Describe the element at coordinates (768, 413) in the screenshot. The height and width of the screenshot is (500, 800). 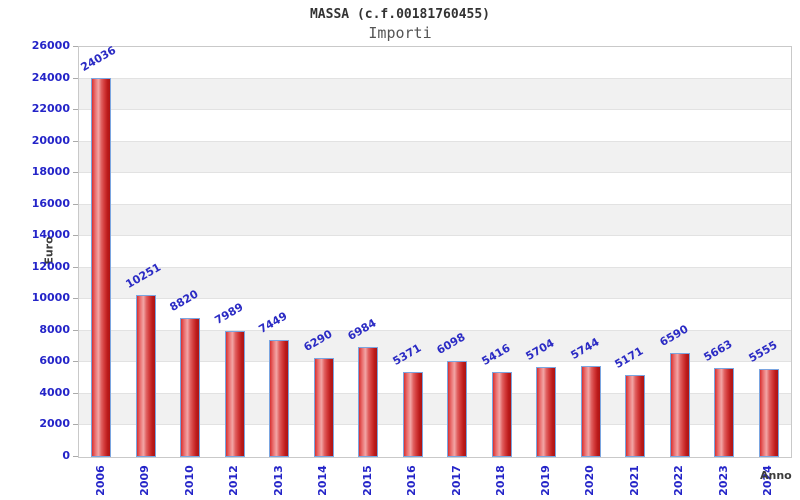
I see `bar-2024` at that location.